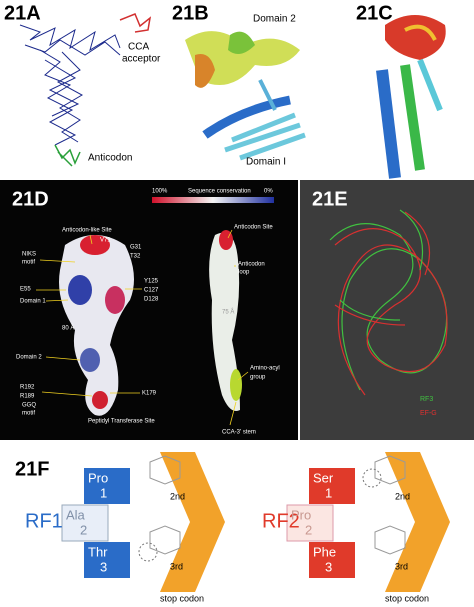 Image resolution: width=474 pixels, height=607 pixels. I want to click on panel-label: 21F, so click(32, 469).